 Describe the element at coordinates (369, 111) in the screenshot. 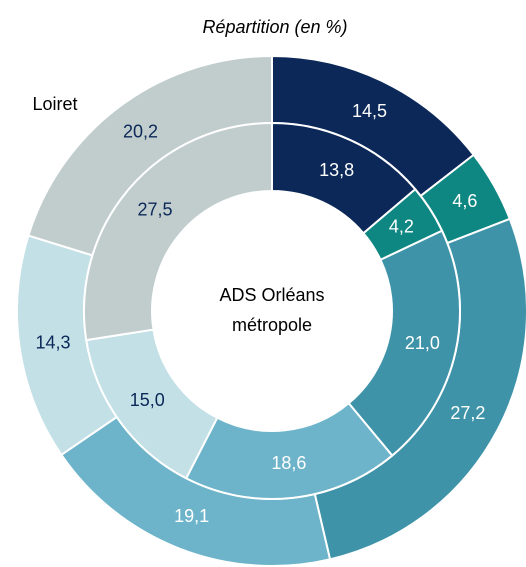

I see `data-label: 14,5` at that location.